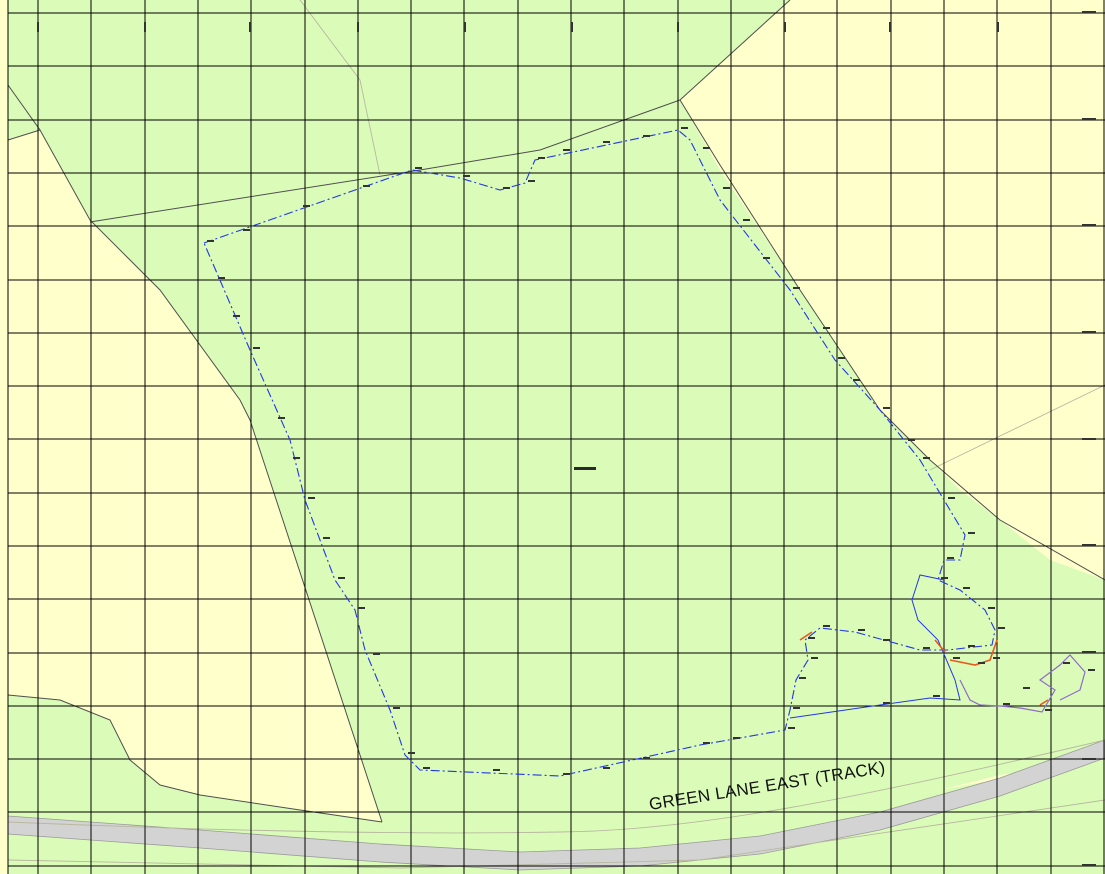 Image resolution: width=1105 pixels, height=874 pixels. What do you see at coordinates (1022, 683) in the screenshot?
I see `survey-path-purple` at bounding box center [1022, 683].